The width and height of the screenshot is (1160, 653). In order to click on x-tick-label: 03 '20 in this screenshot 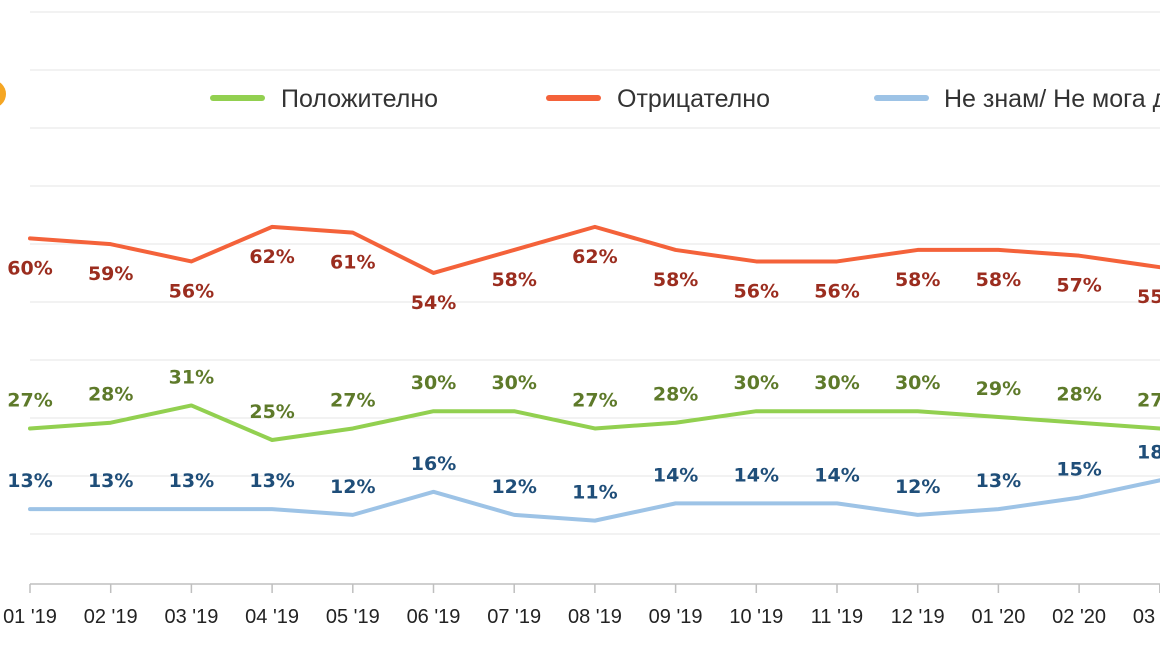, I will do `click(1146, 617)`.